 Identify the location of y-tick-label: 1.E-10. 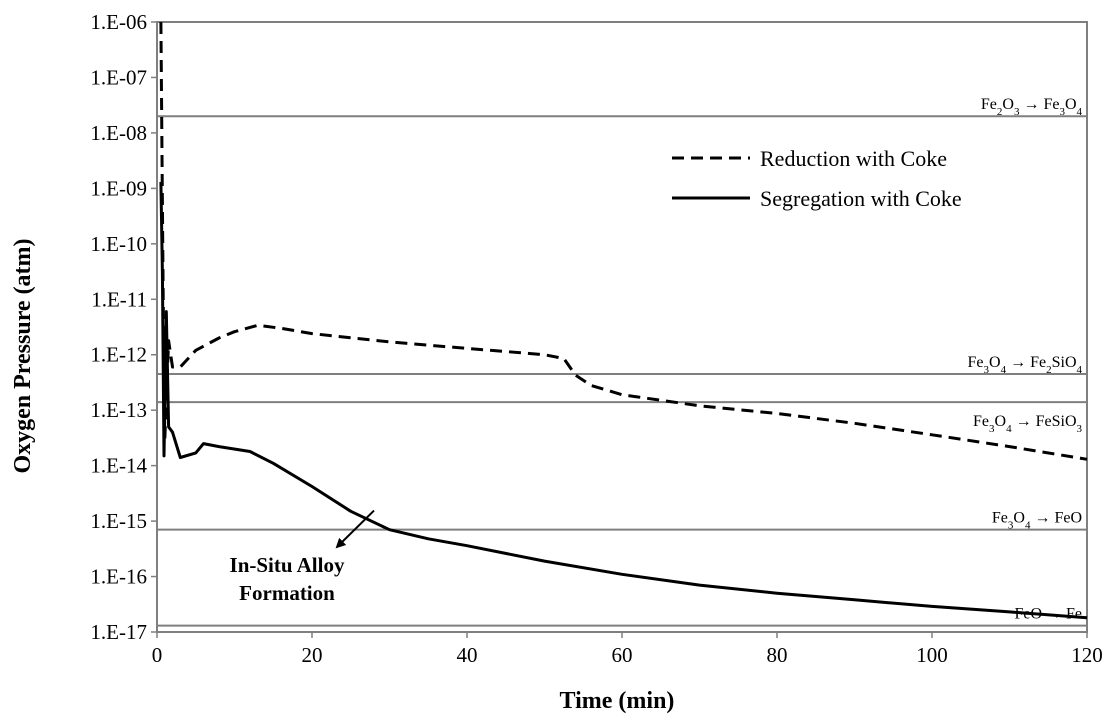
(118, 244).